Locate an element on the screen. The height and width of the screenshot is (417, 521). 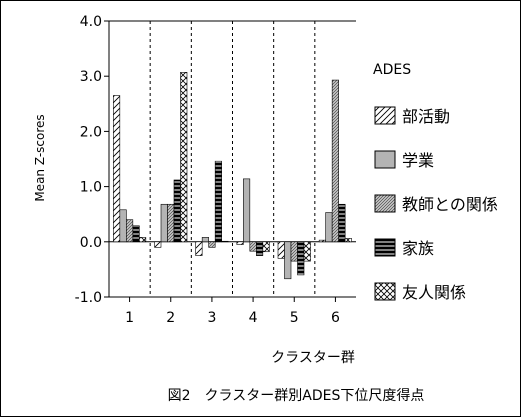
y-tick-label: 0.0 is located at coordinates (91, 243).